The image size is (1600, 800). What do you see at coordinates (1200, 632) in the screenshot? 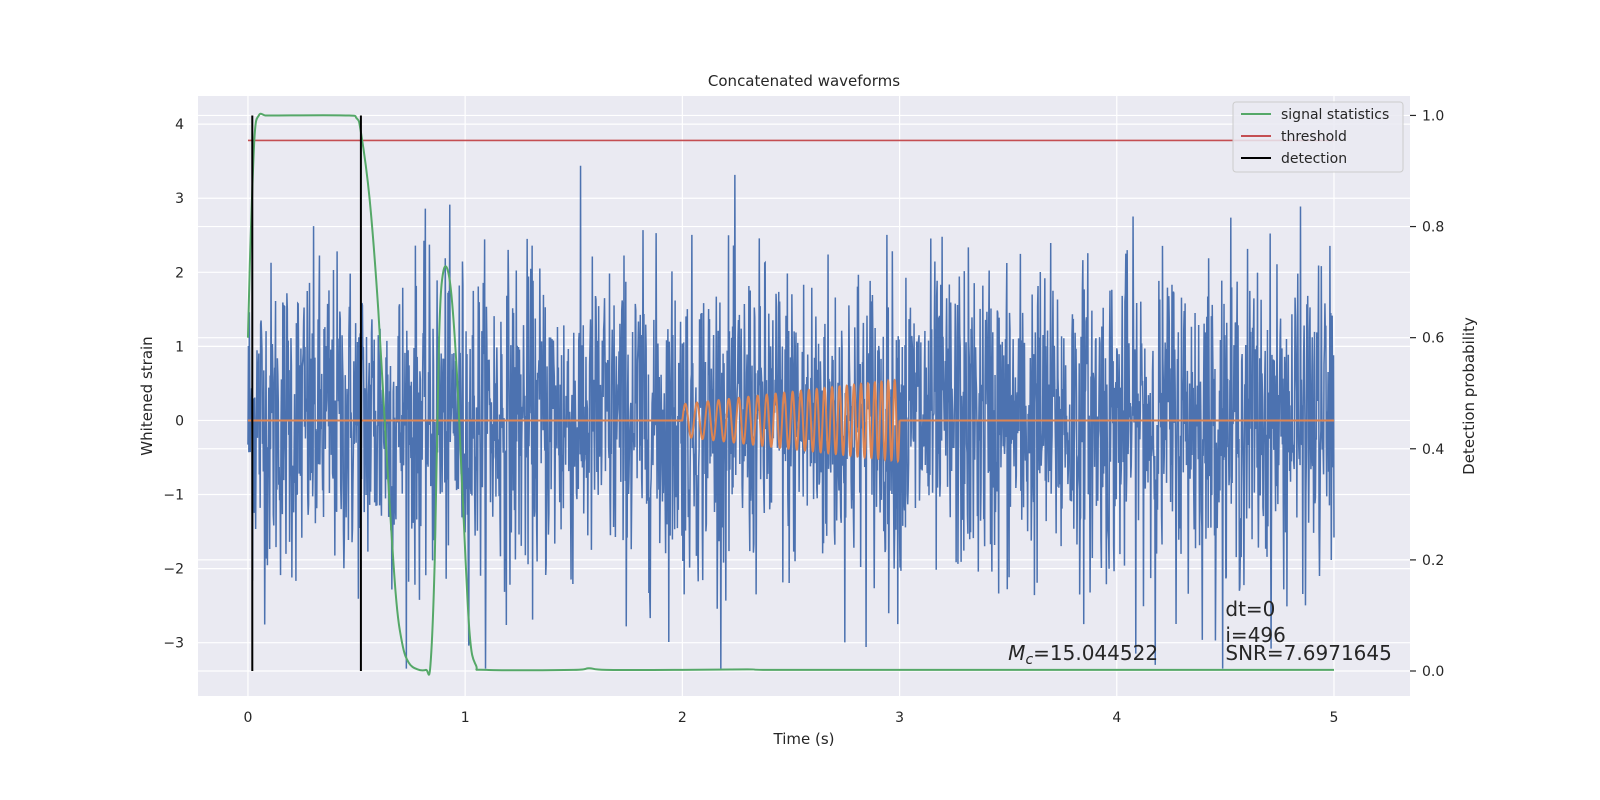
I see `annotations: Mc=15.044522 dt=0 i=496 SNR=7.6971645` at bounding box center [1200, 632].